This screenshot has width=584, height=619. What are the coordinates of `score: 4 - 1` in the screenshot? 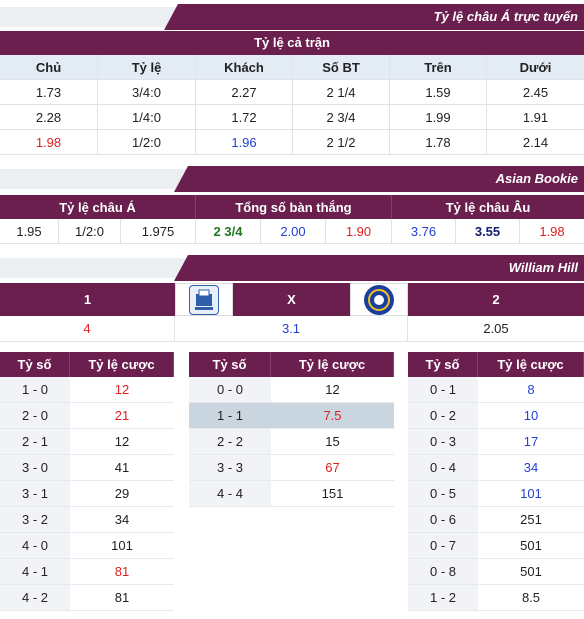 It's located at (35, 571).